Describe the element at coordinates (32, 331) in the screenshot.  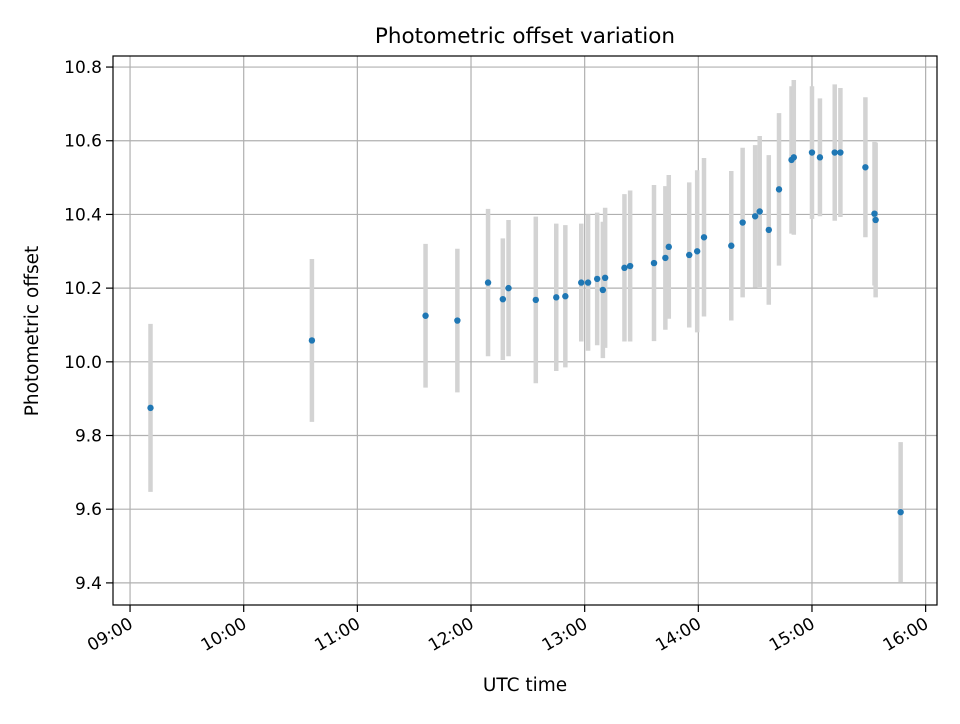
I see `y-axis-label: Photometric offset` at that location.